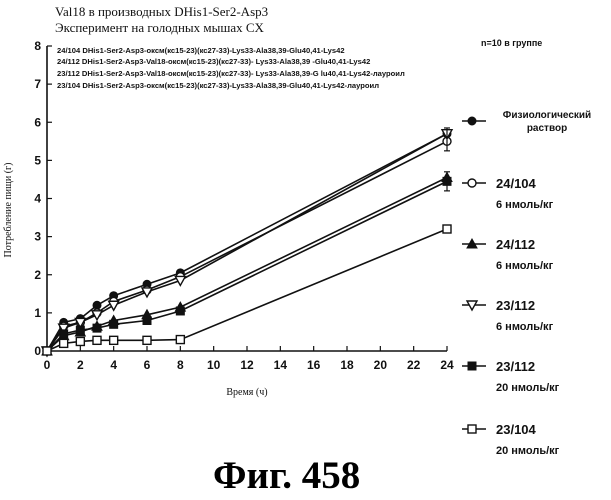 The width and height of the screenshot is (611, 500). Describe the element at coordinates (511, 43) in the screenshot. I see `group-size-note: n=10 в группе` at that location.